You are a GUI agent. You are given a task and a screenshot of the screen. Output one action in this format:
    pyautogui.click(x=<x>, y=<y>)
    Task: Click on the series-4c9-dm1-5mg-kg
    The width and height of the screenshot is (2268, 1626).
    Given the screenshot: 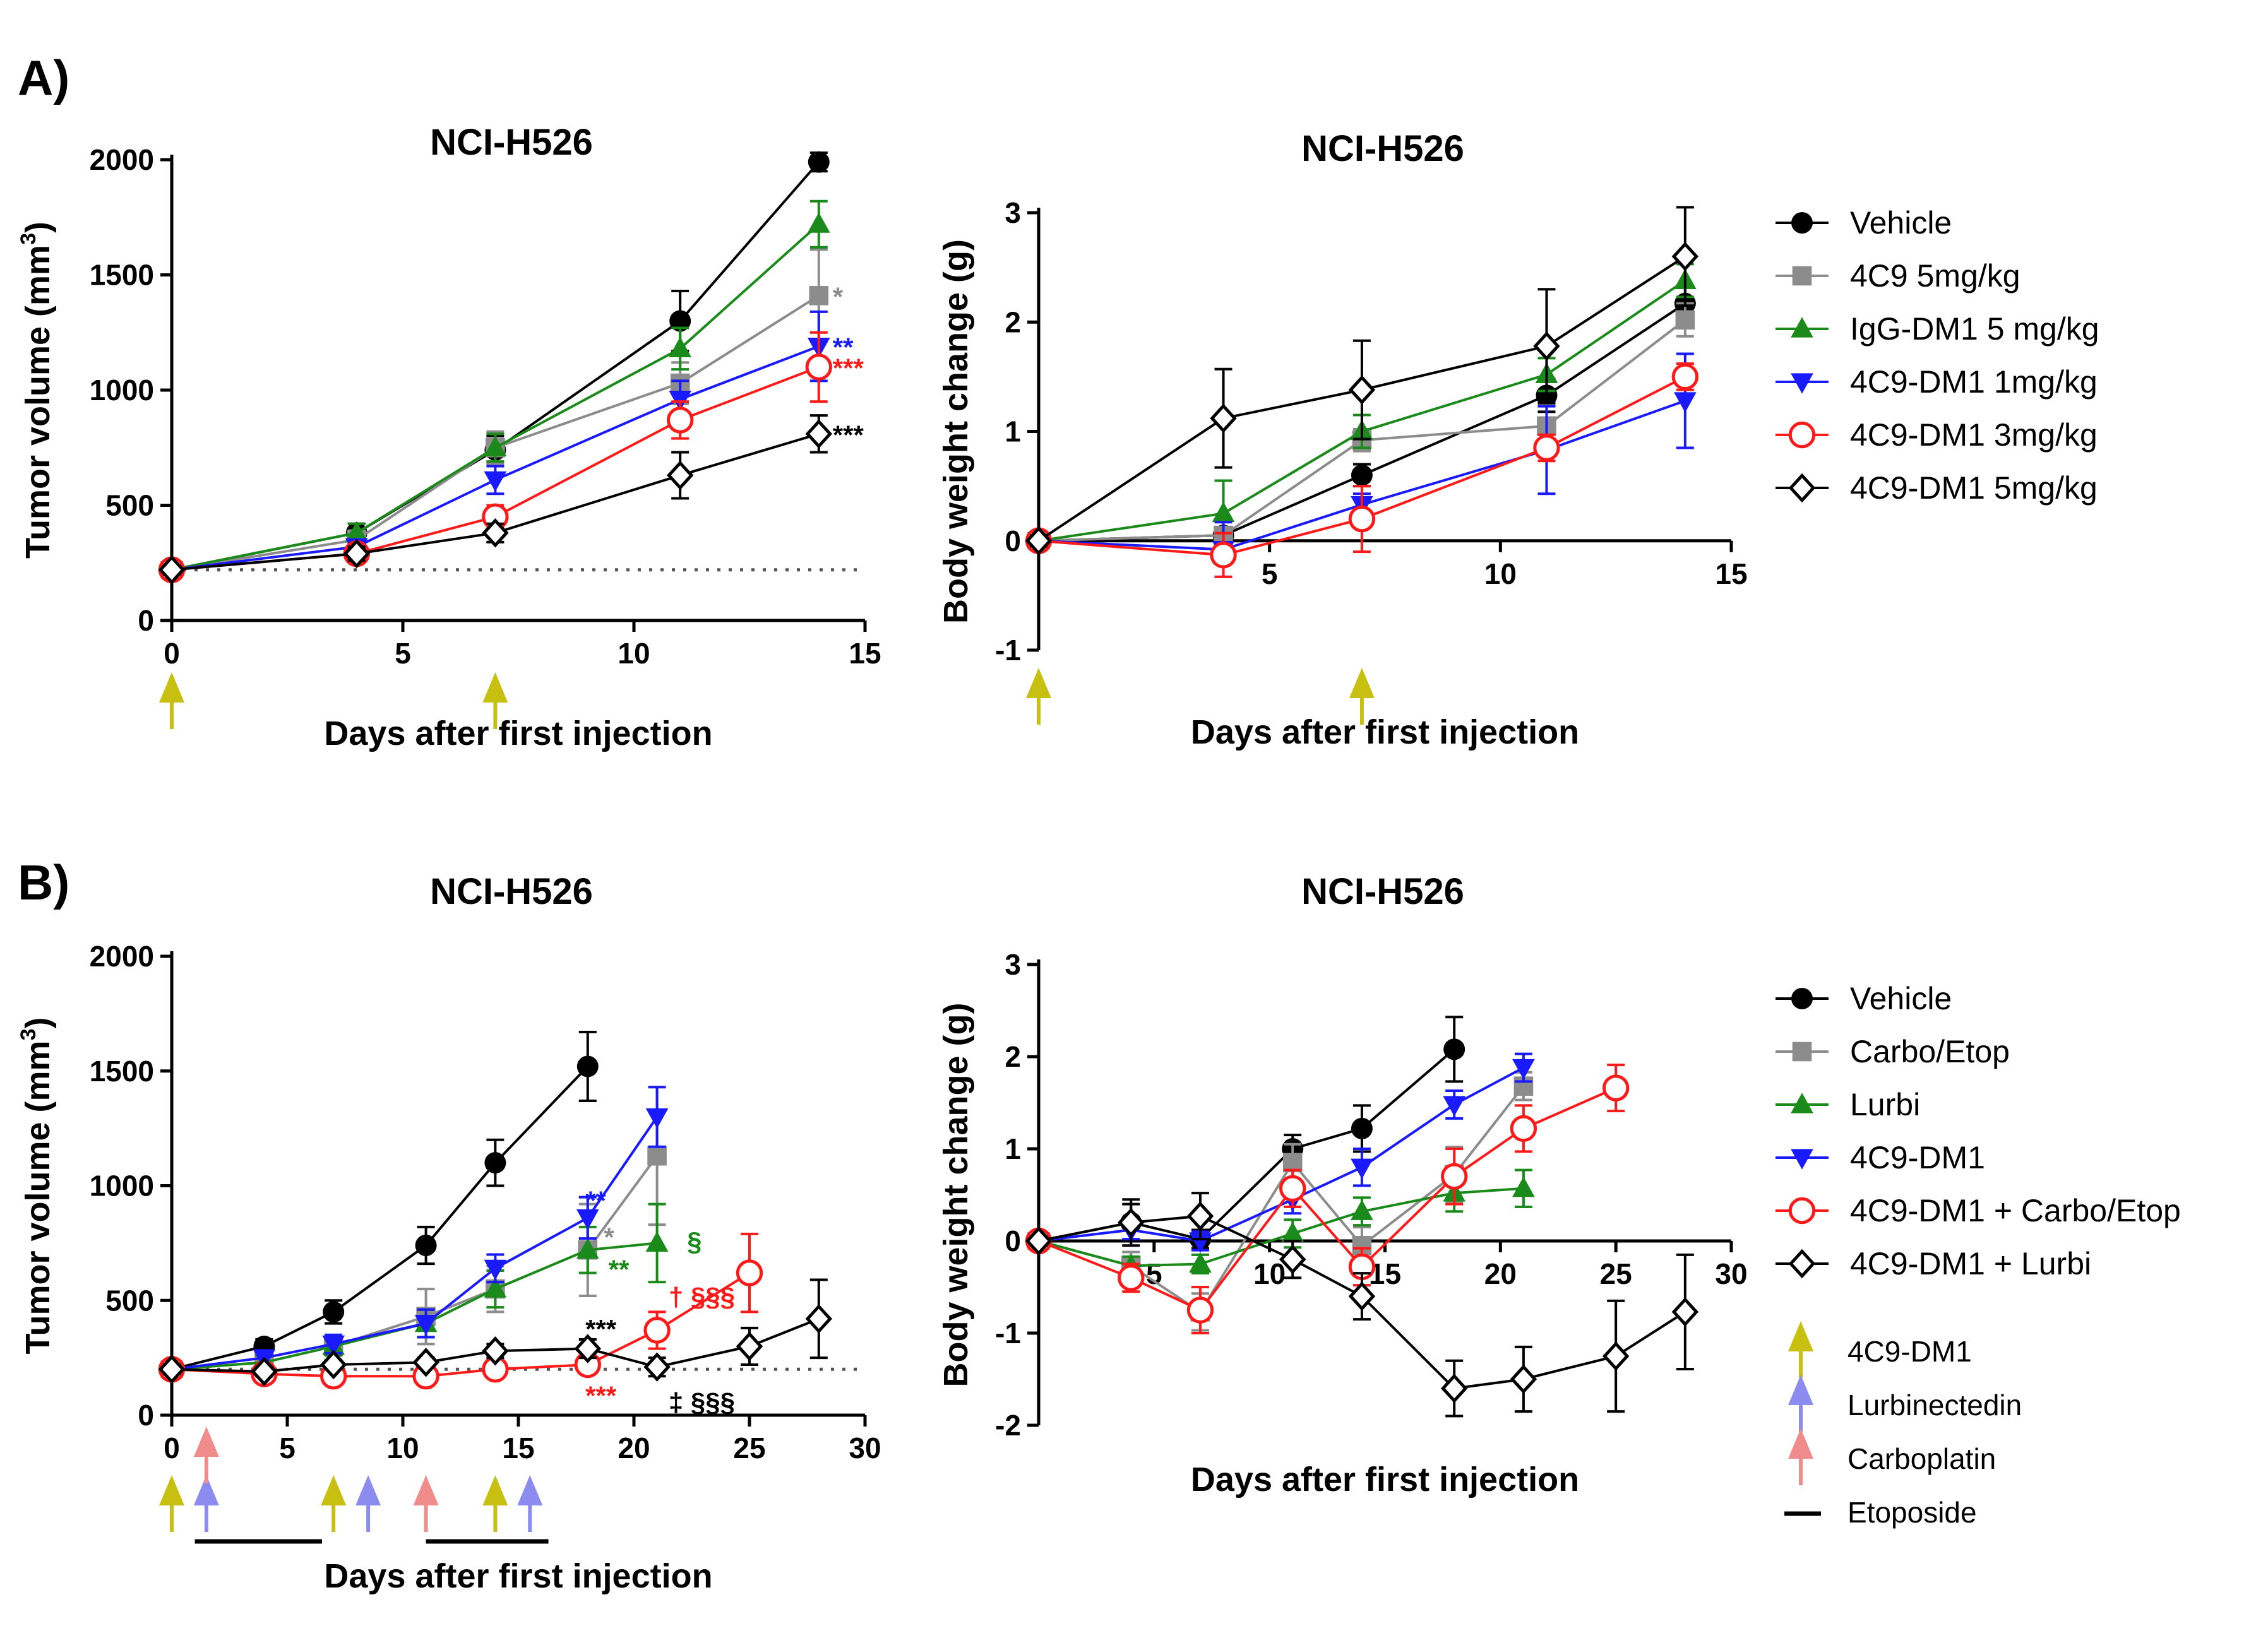 What is the action you would take?
    pyautogui.click(x=495, y=500)
    